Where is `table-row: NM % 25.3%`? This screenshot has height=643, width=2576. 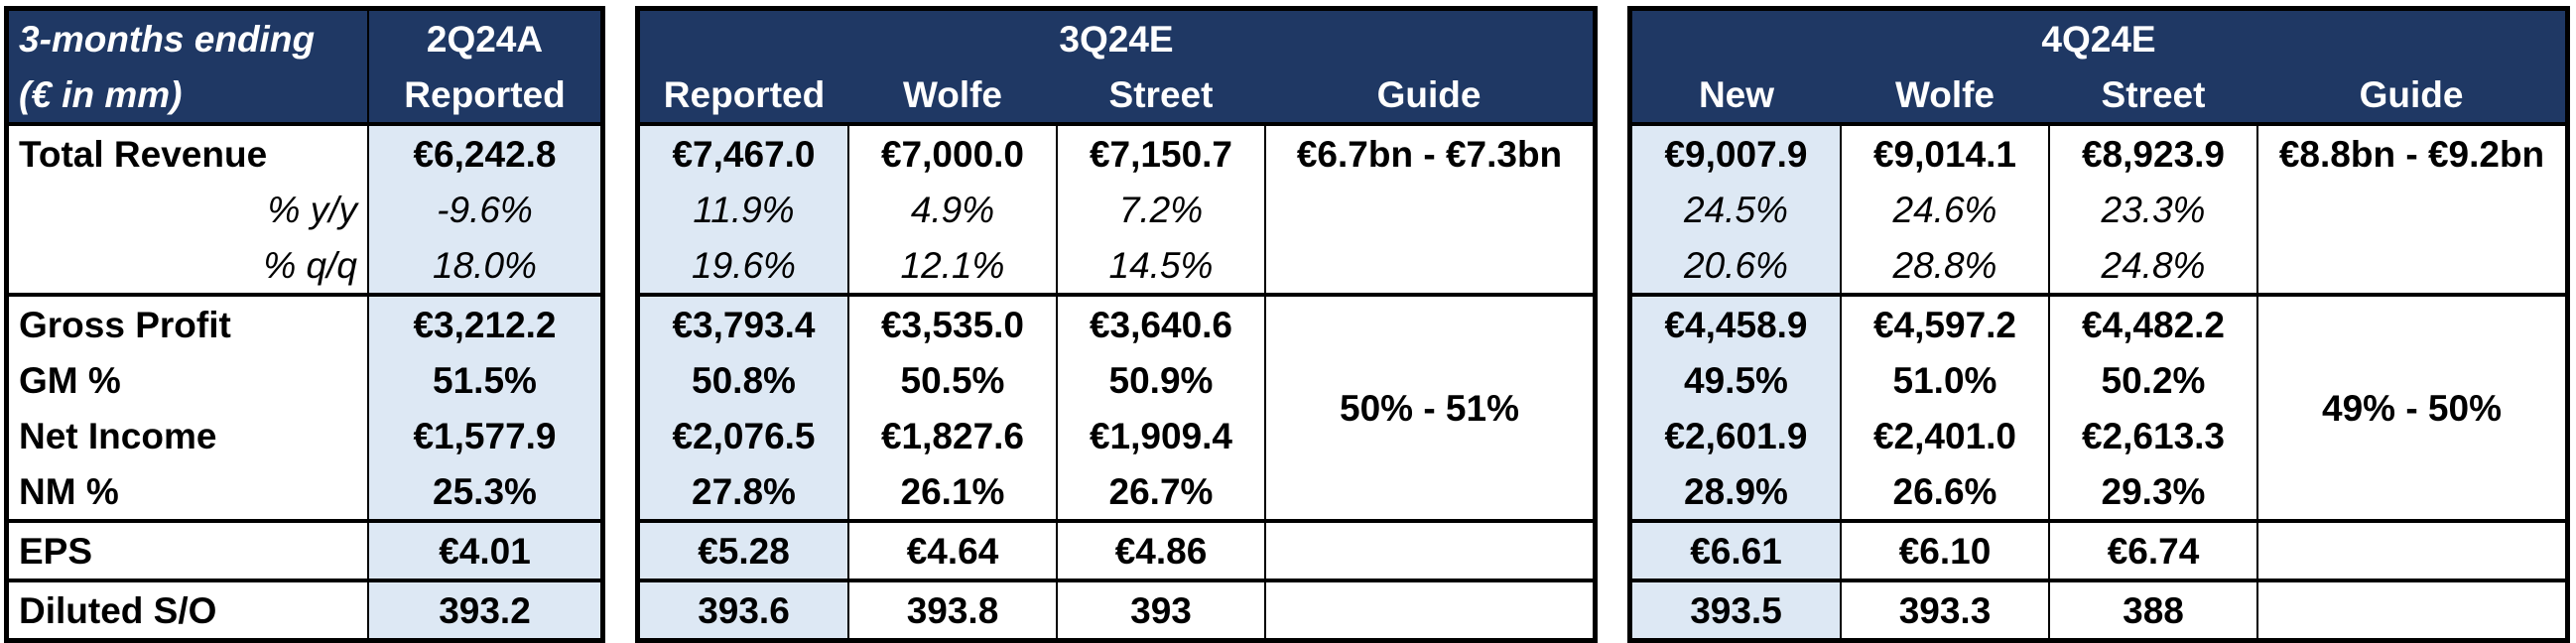
table-row: NM % 25.3% is located at coordinates (304, 492).